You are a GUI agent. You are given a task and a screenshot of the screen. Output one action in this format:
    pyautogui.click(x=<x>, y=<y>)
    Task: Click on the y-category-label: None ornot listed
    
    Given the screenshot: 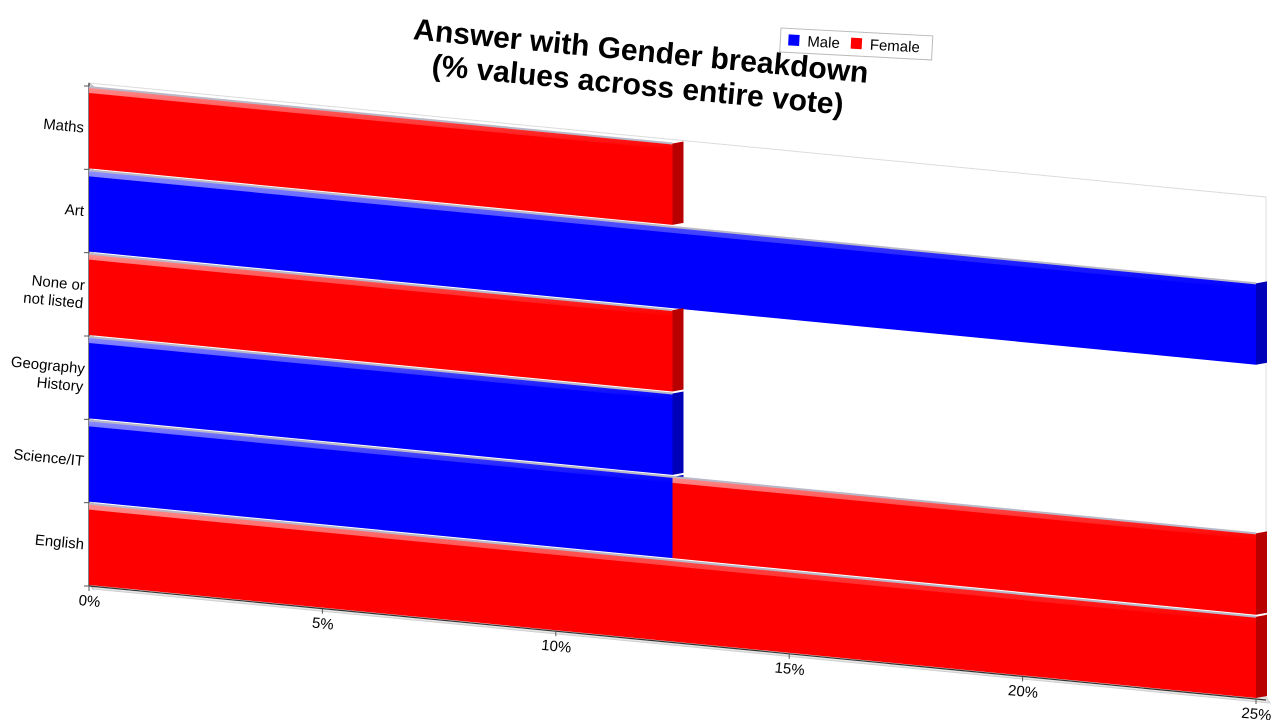 What is the action you would take?
    pyautogui.click(x=54, y=292)
    